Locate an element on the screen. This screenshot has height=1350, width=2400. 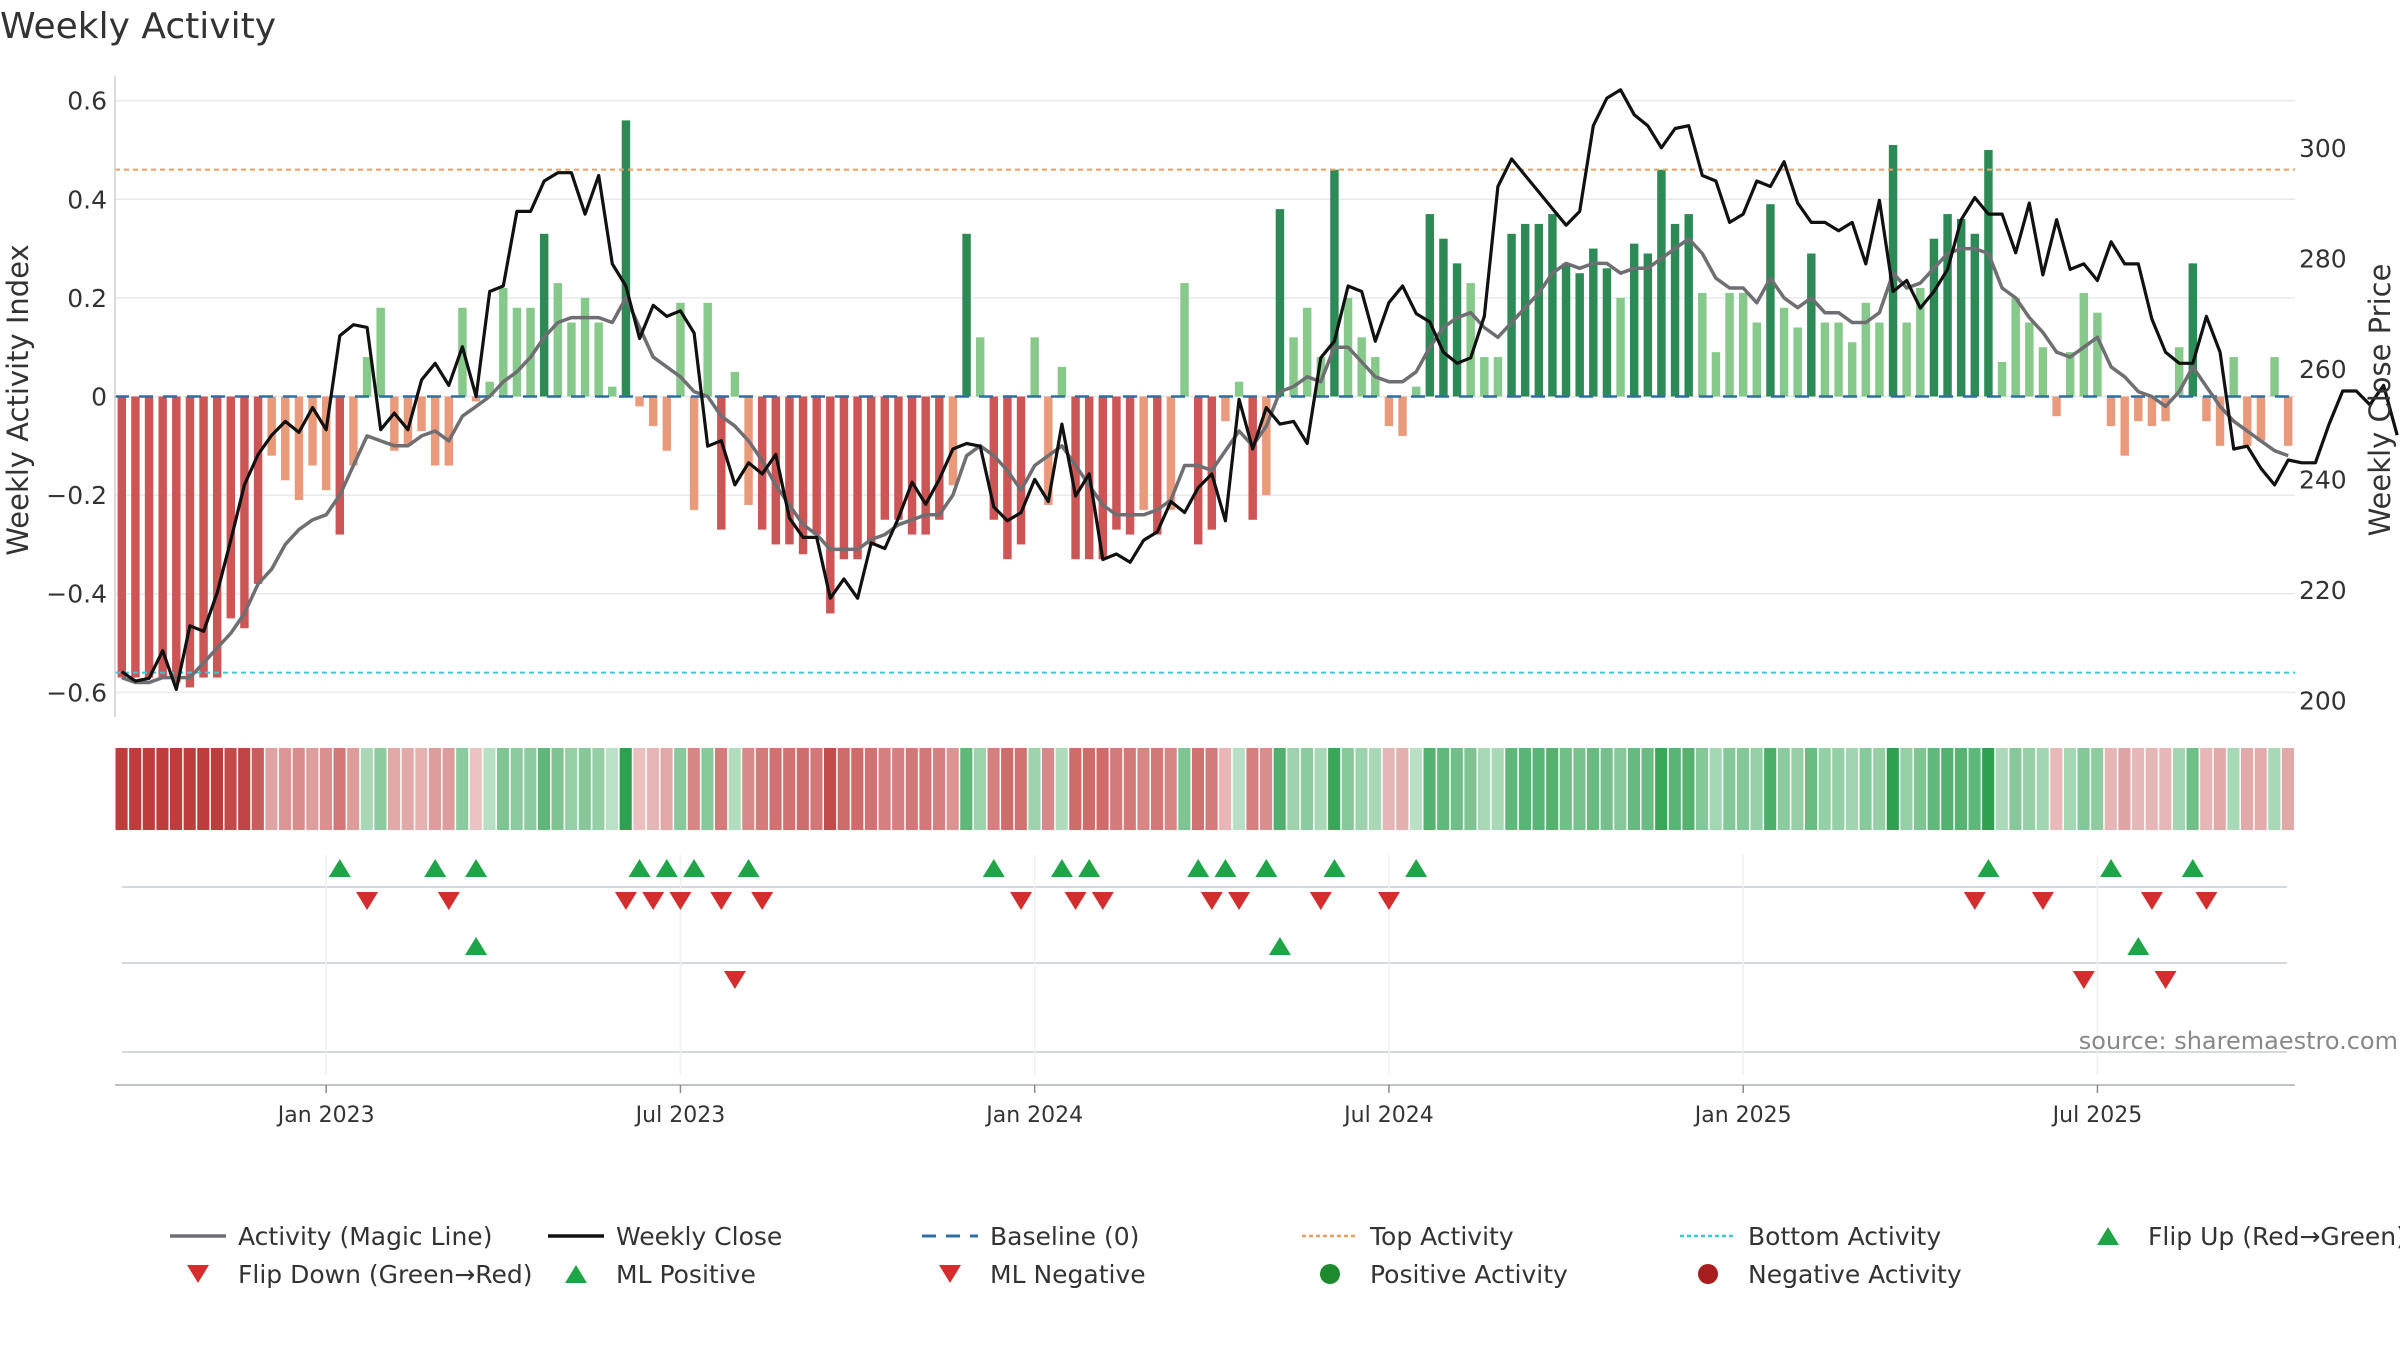
ml-positive-marker is located at coordinates (2138, 946).